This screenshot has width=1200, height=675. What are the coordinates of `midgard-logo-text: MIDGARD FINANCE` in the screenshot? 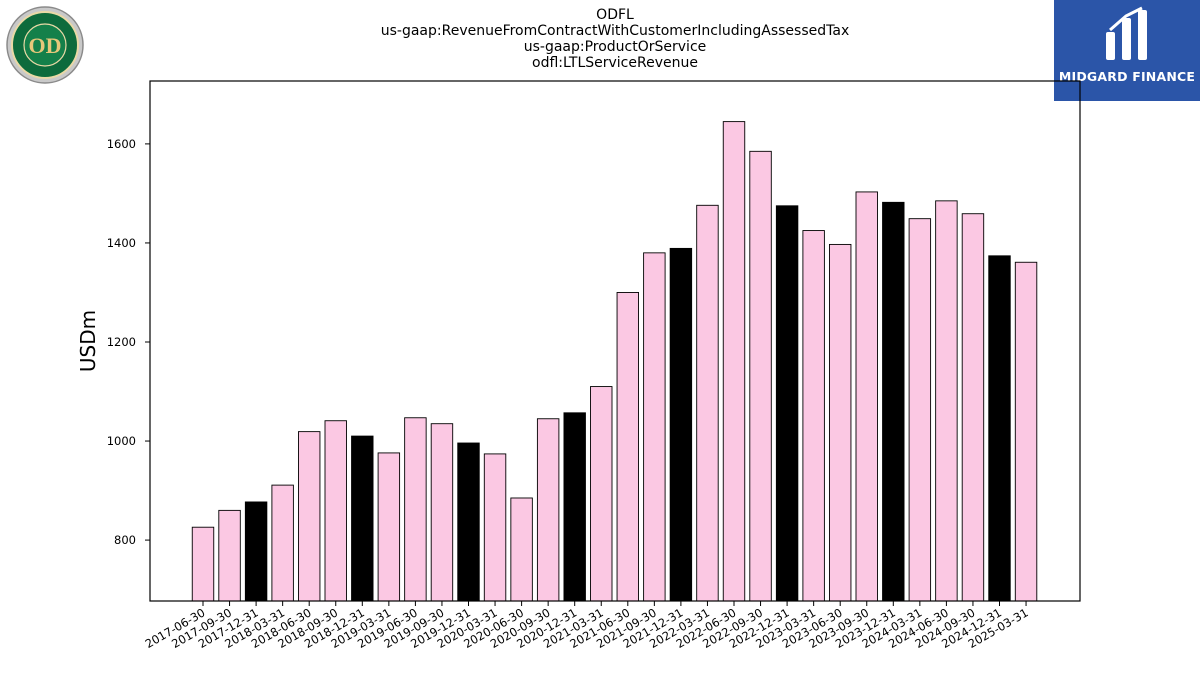 It's located at (1127, 76).